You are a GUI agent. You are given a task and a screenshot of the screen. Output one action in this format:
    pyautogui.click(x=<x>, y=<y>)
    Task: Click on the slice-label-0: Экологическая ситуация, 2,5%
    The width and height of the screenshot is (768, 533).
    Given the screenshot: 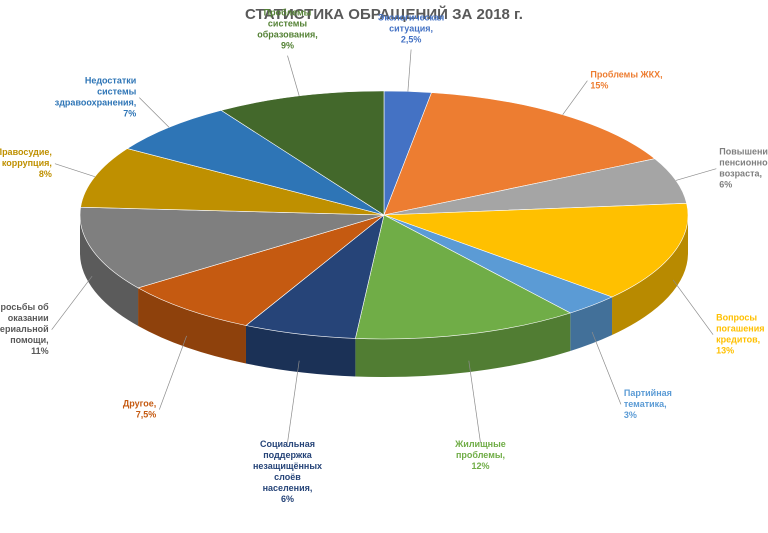 What is the action you would take?
    pyautogui.click(x=411, y=29)
    